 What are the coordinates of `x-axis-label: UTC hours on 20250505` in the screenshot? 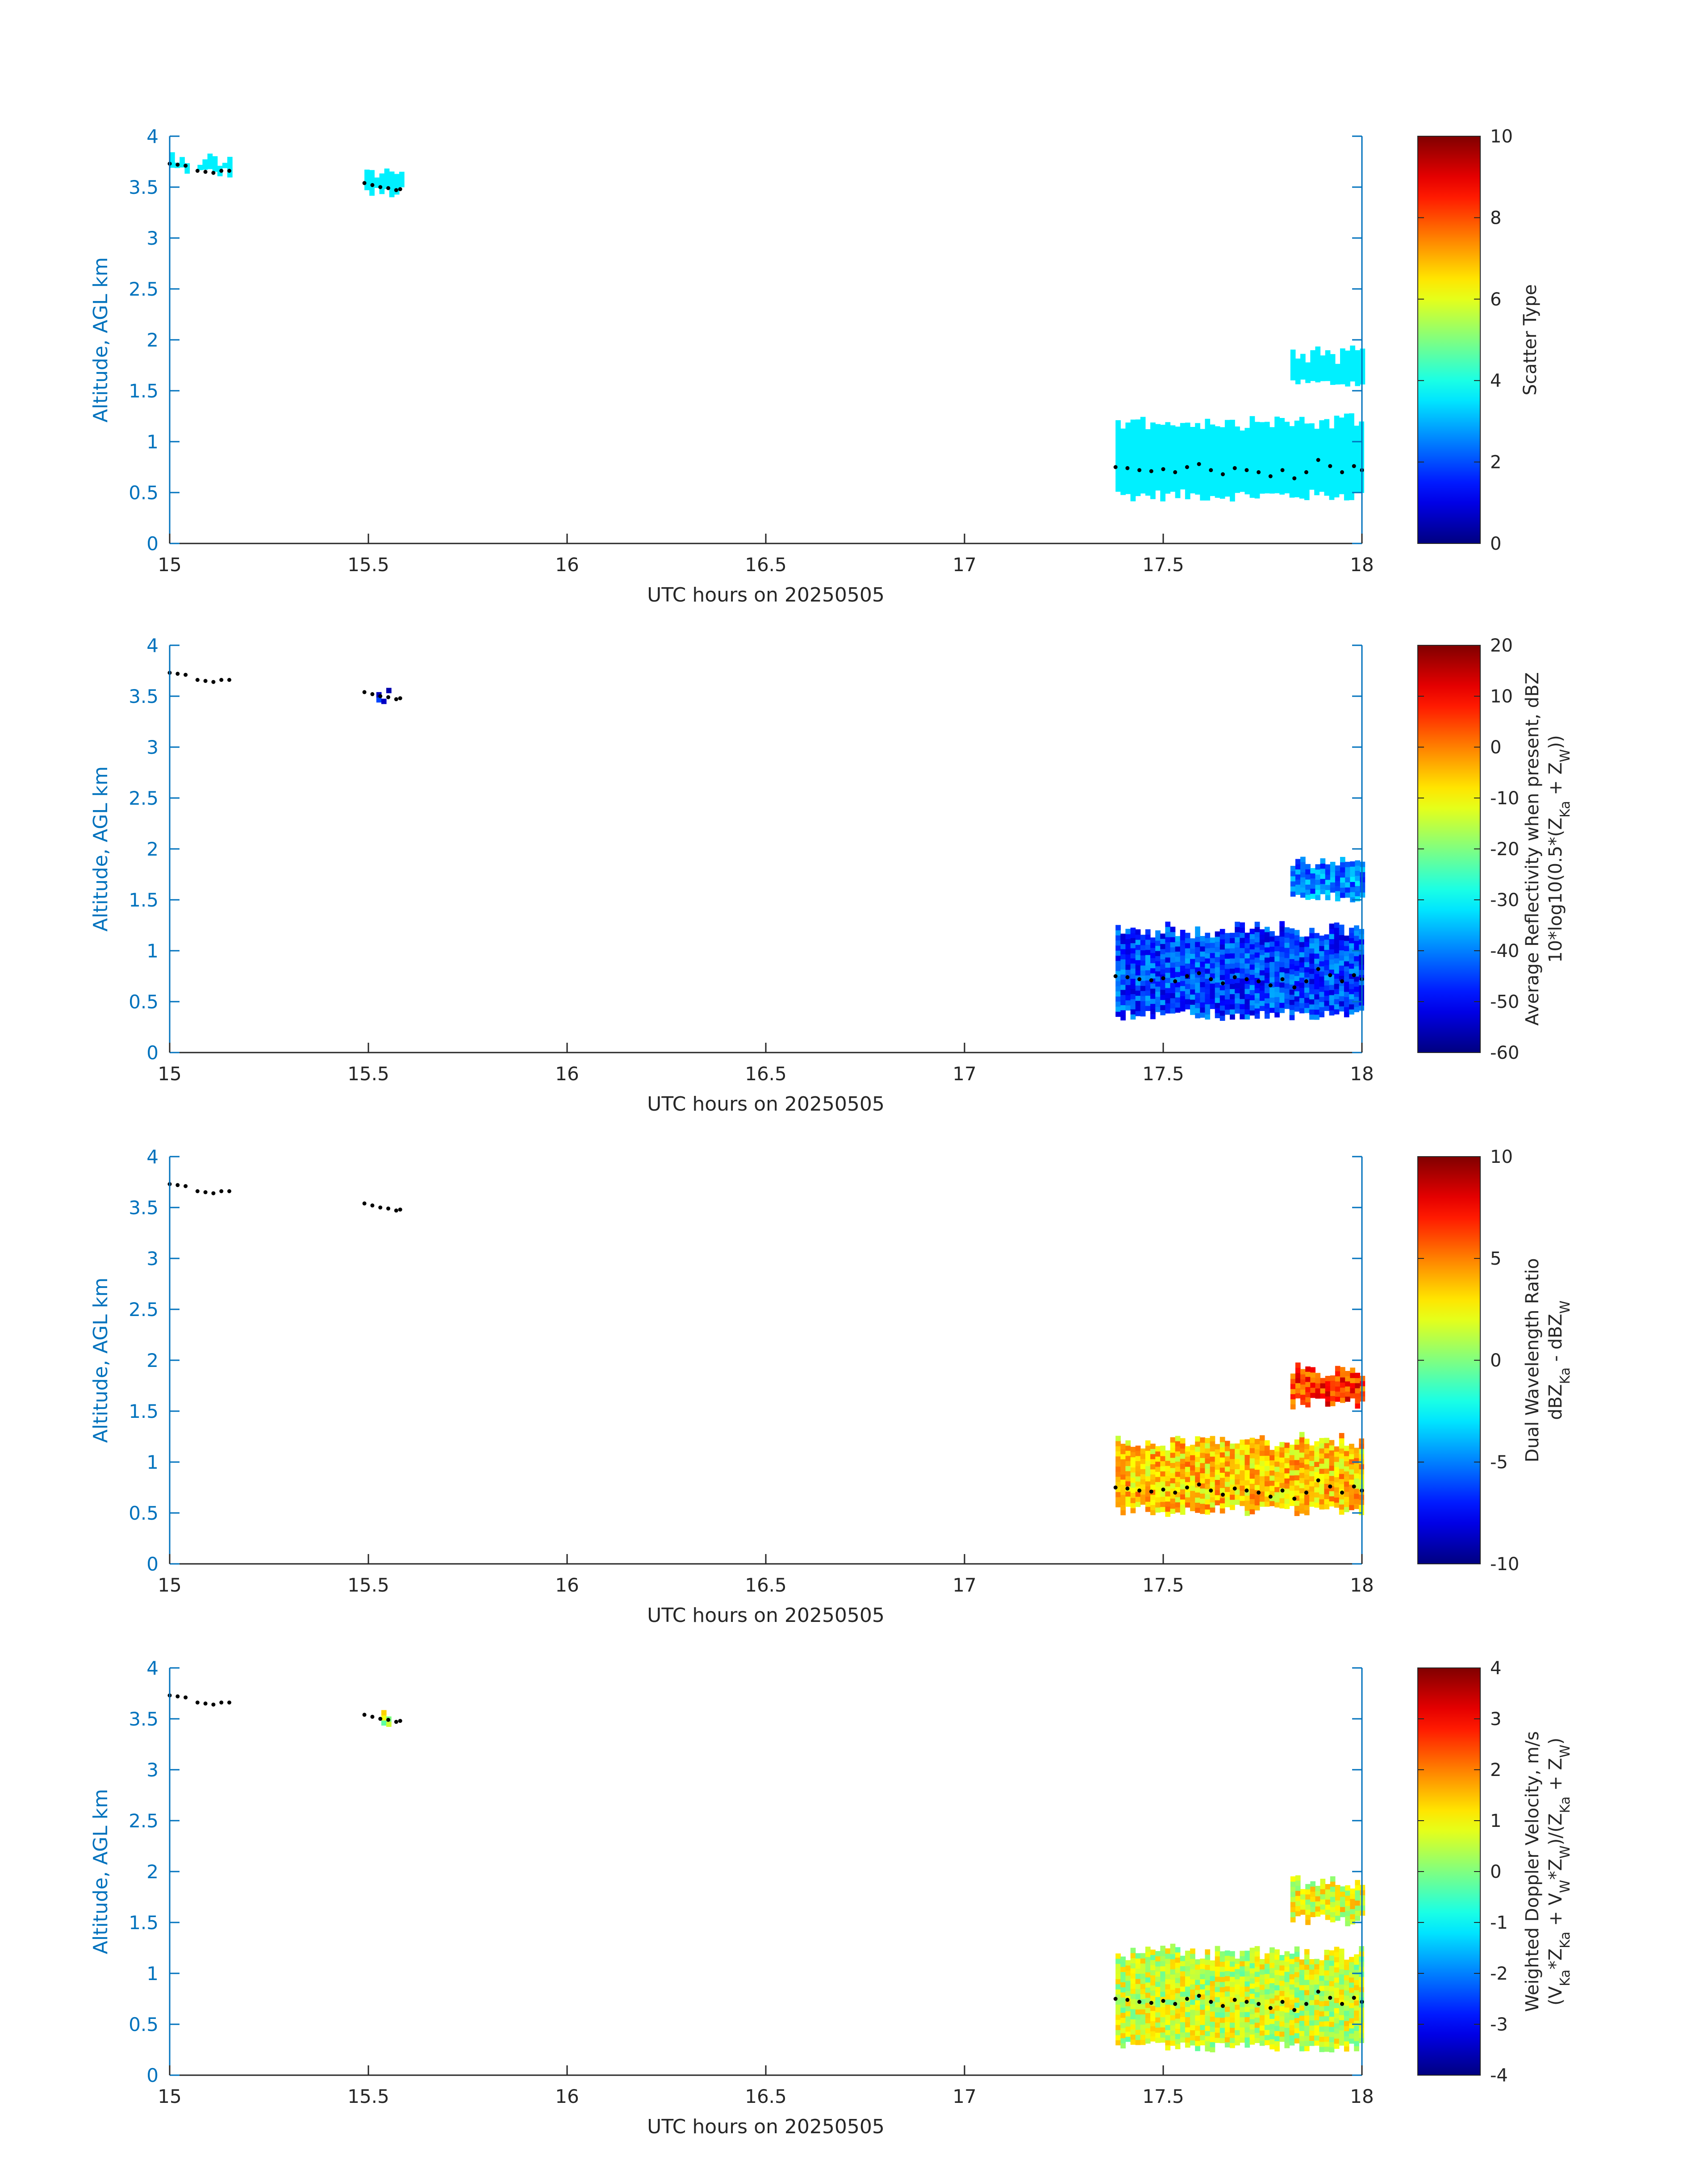 It's located at (766, 595).